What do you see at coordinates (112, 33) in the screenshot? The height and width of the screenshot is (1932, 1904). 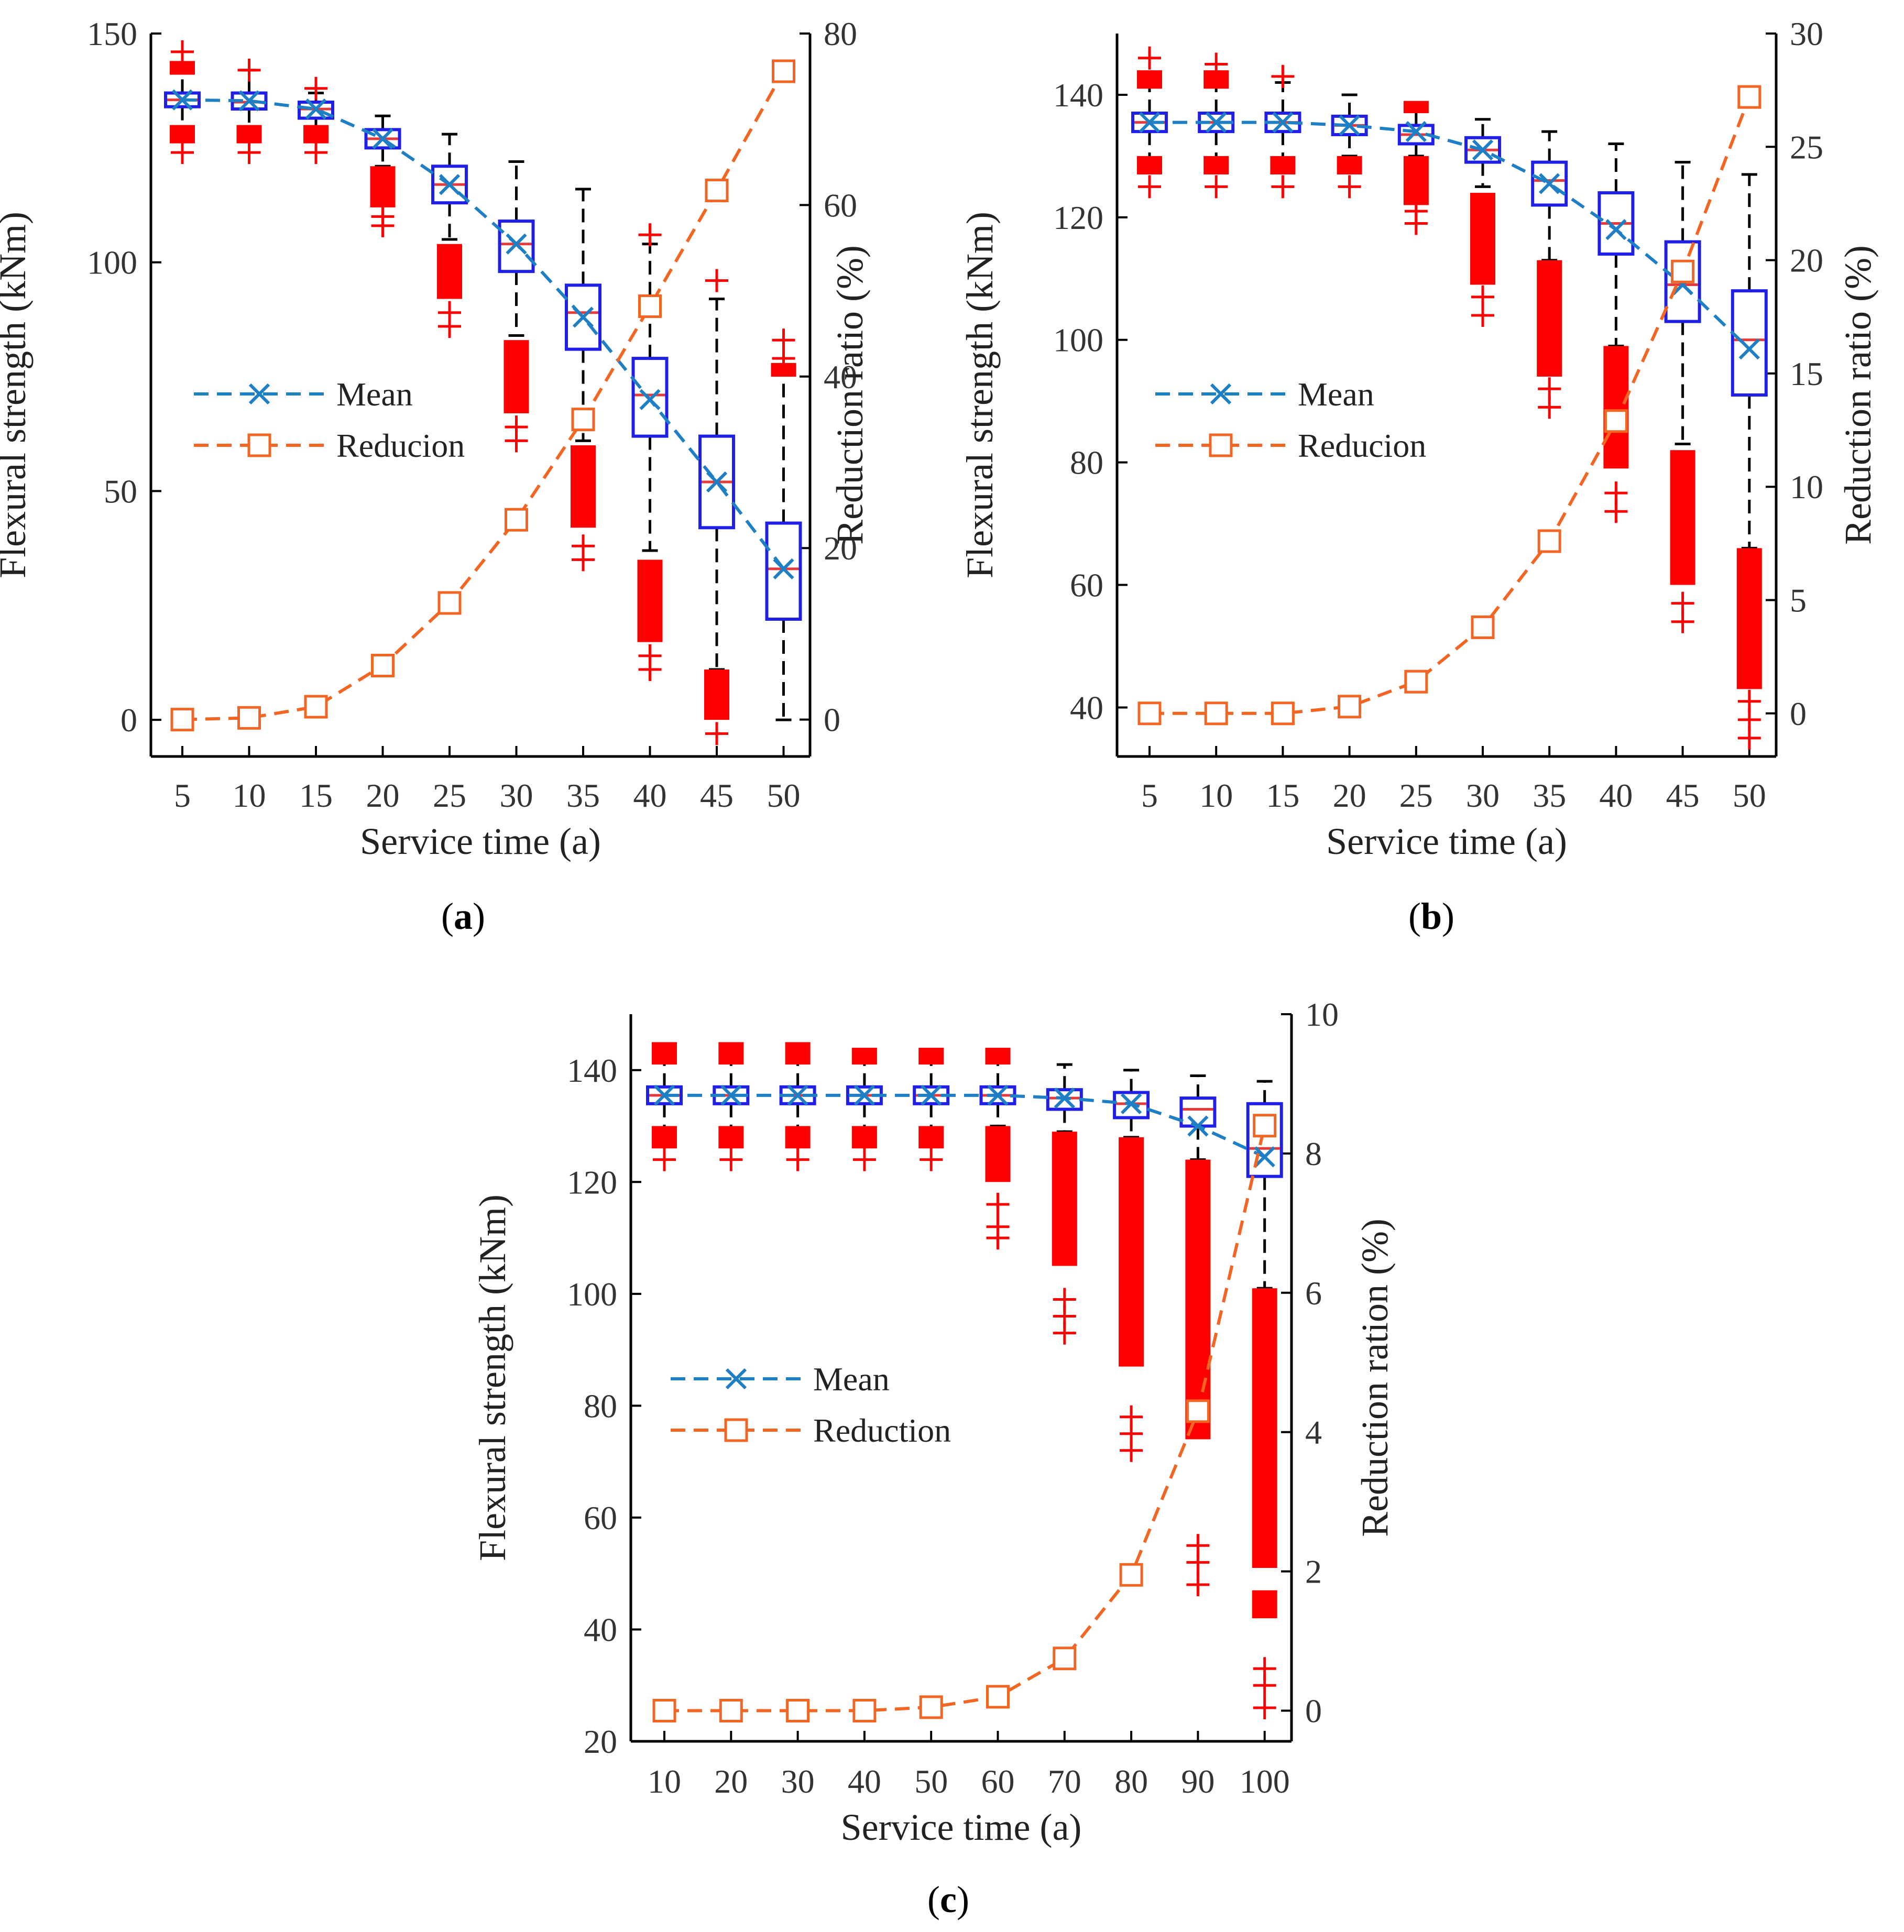 I see `left-y-tick-label-a: 150` at bounding box center [112, 33].